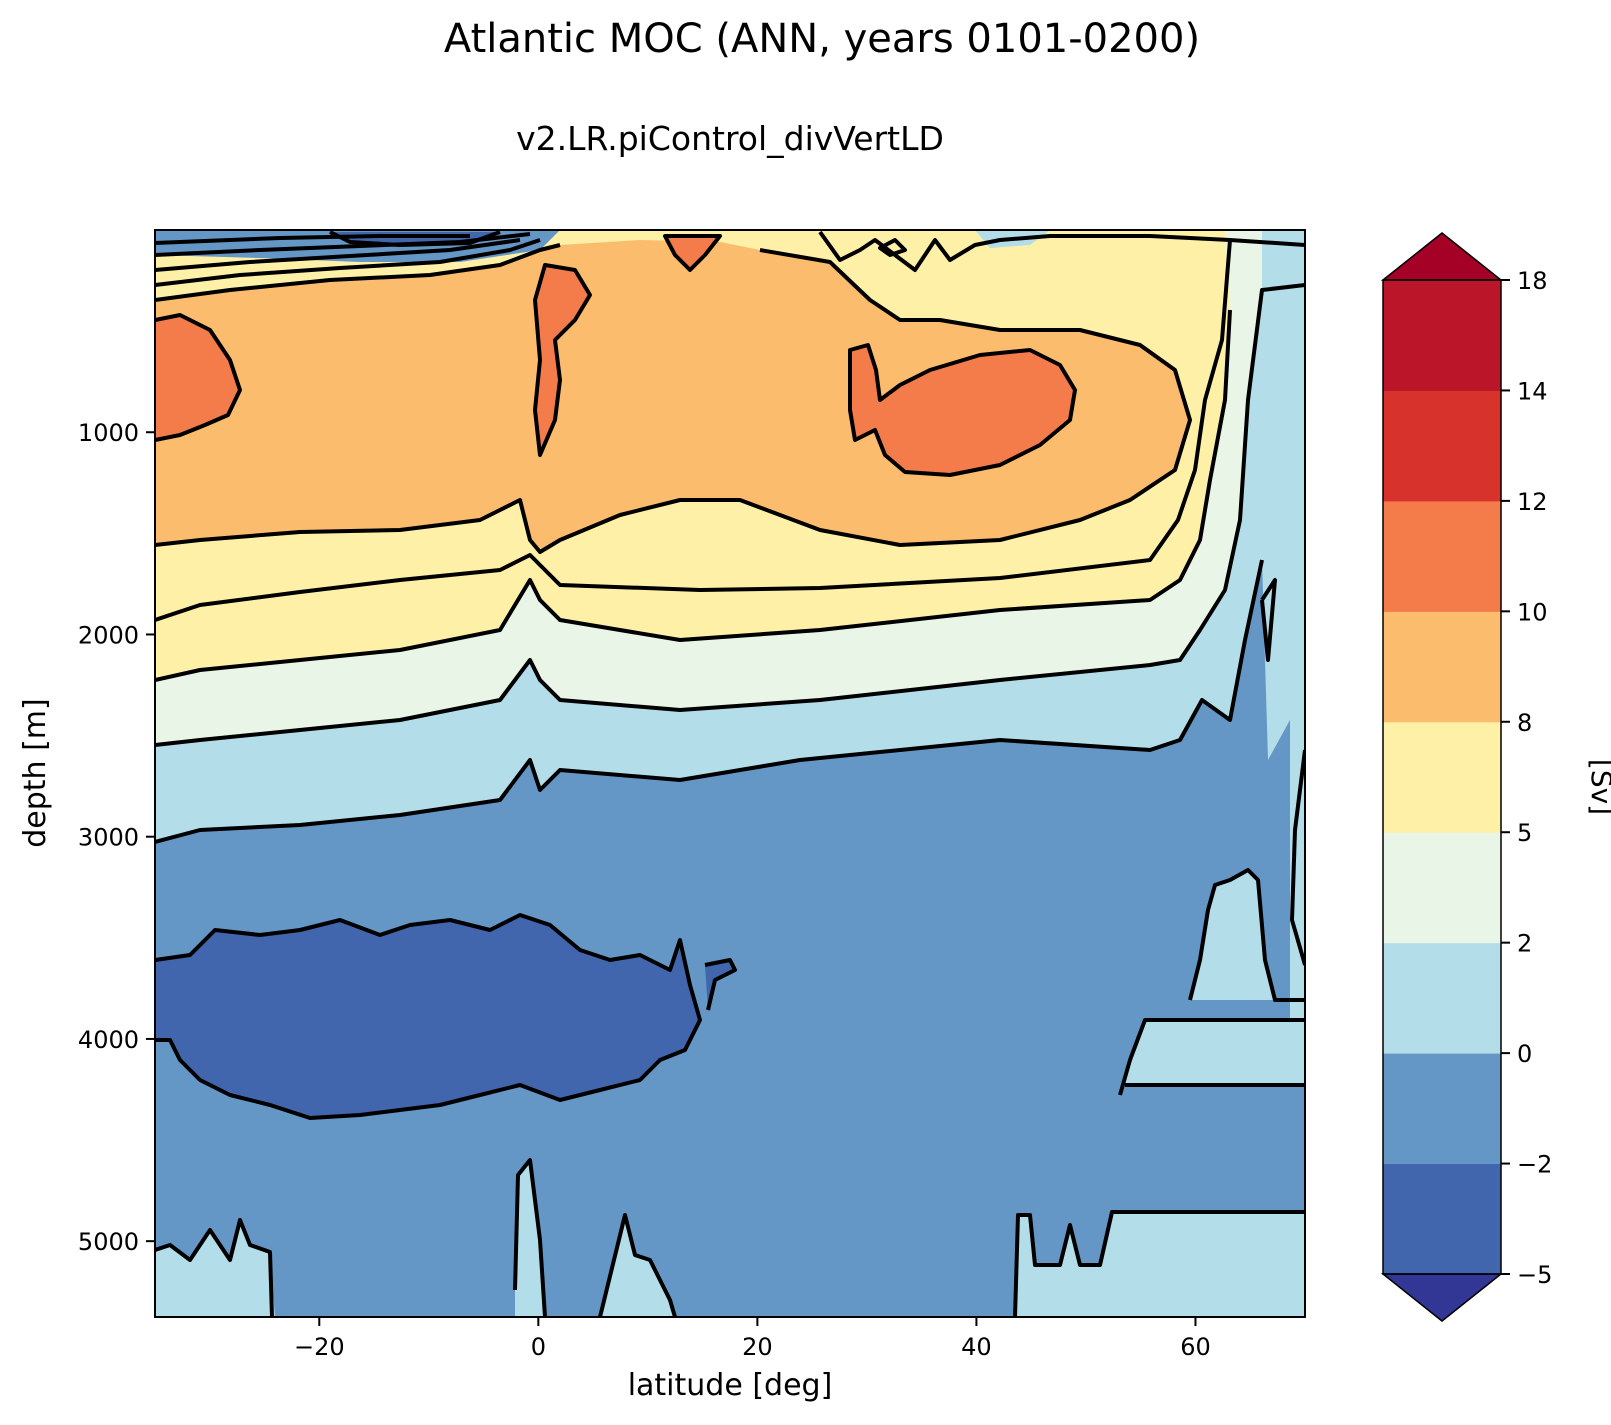 The height and width of the screenshot is (1425, 1611). I want to click on contour-10-south, so click(198, 377).